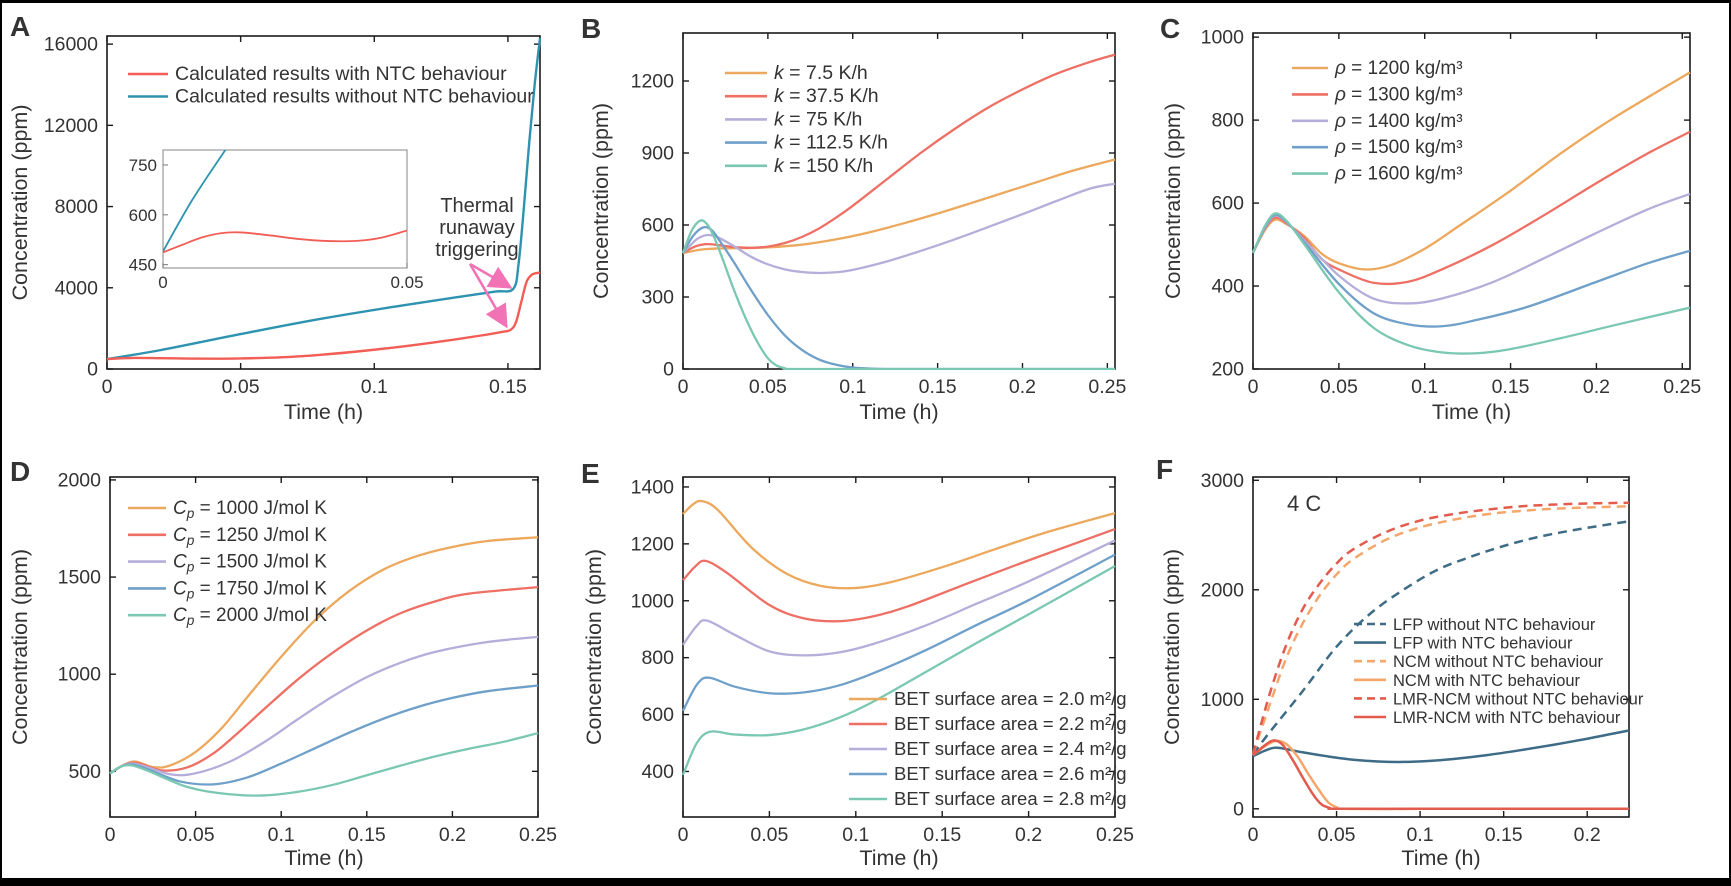  I want to click on y-axis-label-D: Concentration (ppm), so click(20, 647).